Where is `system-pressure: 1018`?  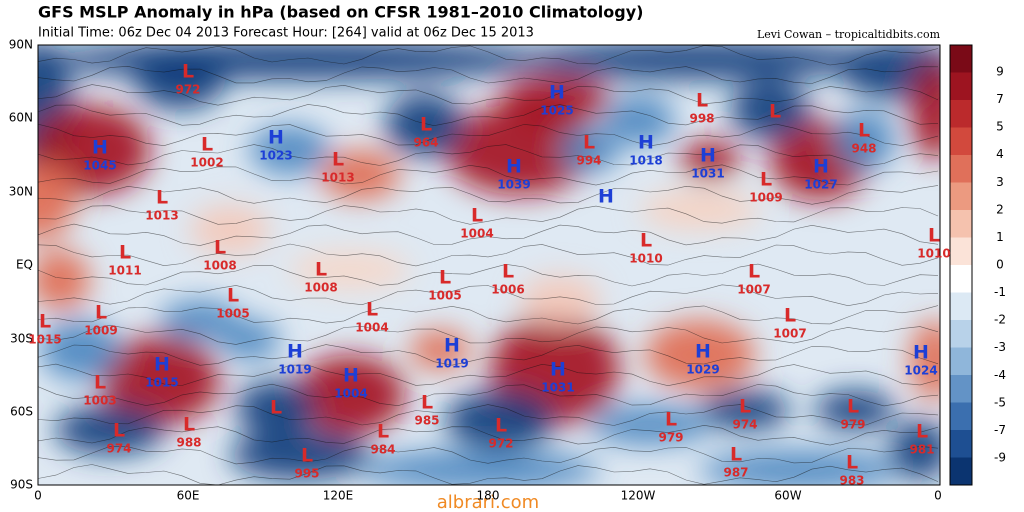
system-pressure: 1018 is located at coordinates (645, 161).